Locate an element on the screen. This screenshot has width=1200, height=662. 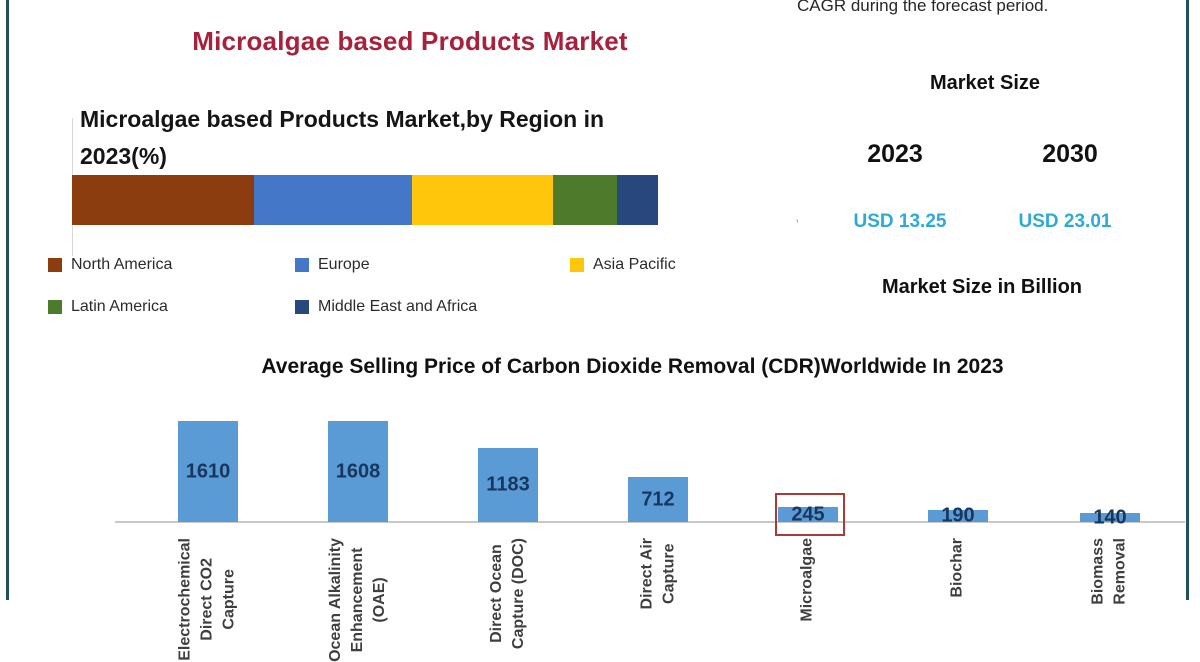
market-size-year-2023: 2023 is located at coordinates (895, 154).